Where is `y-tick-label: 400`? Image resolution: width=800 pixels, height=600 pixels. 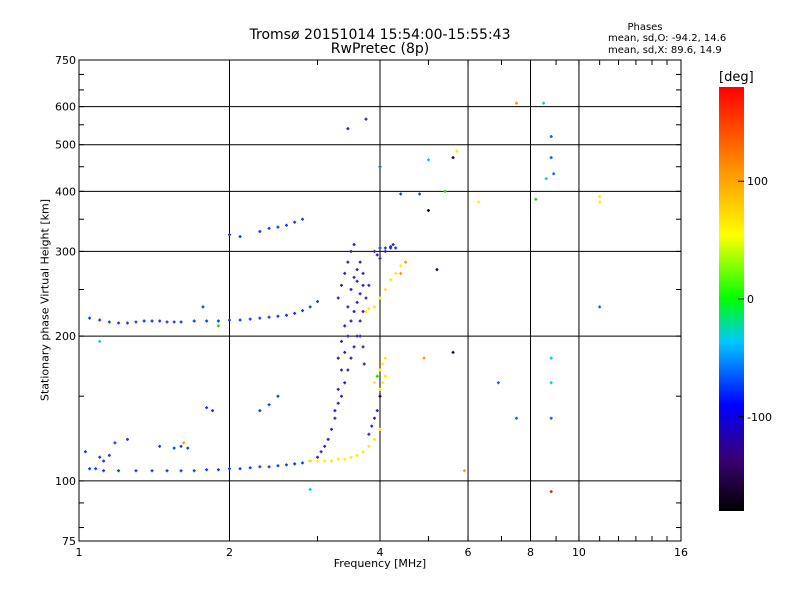 y-tick-label: 400 is located at coordinates (65, 191).